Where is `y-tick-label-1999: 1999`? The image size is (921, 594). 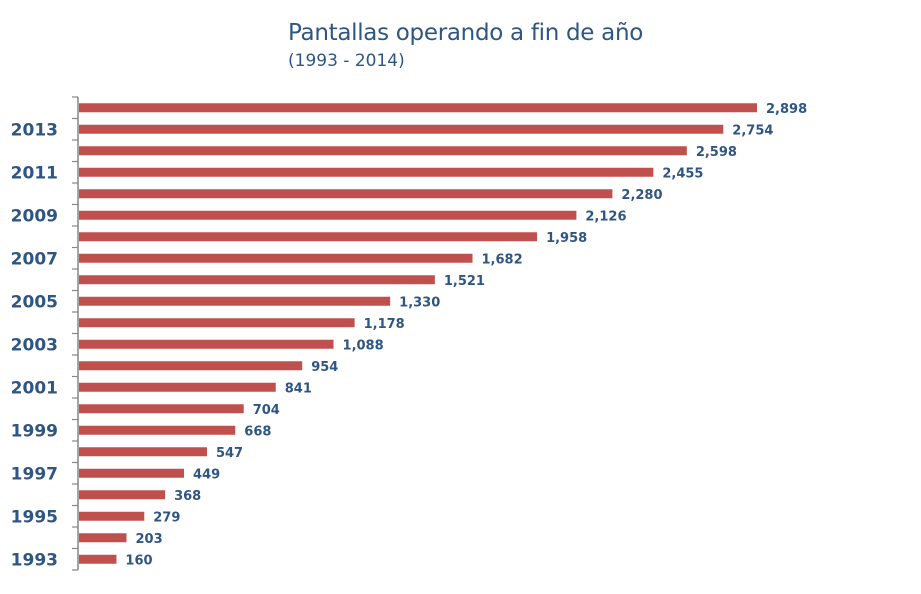 y-tick-label-1999: 1999 is located at coordinates (34, 431).